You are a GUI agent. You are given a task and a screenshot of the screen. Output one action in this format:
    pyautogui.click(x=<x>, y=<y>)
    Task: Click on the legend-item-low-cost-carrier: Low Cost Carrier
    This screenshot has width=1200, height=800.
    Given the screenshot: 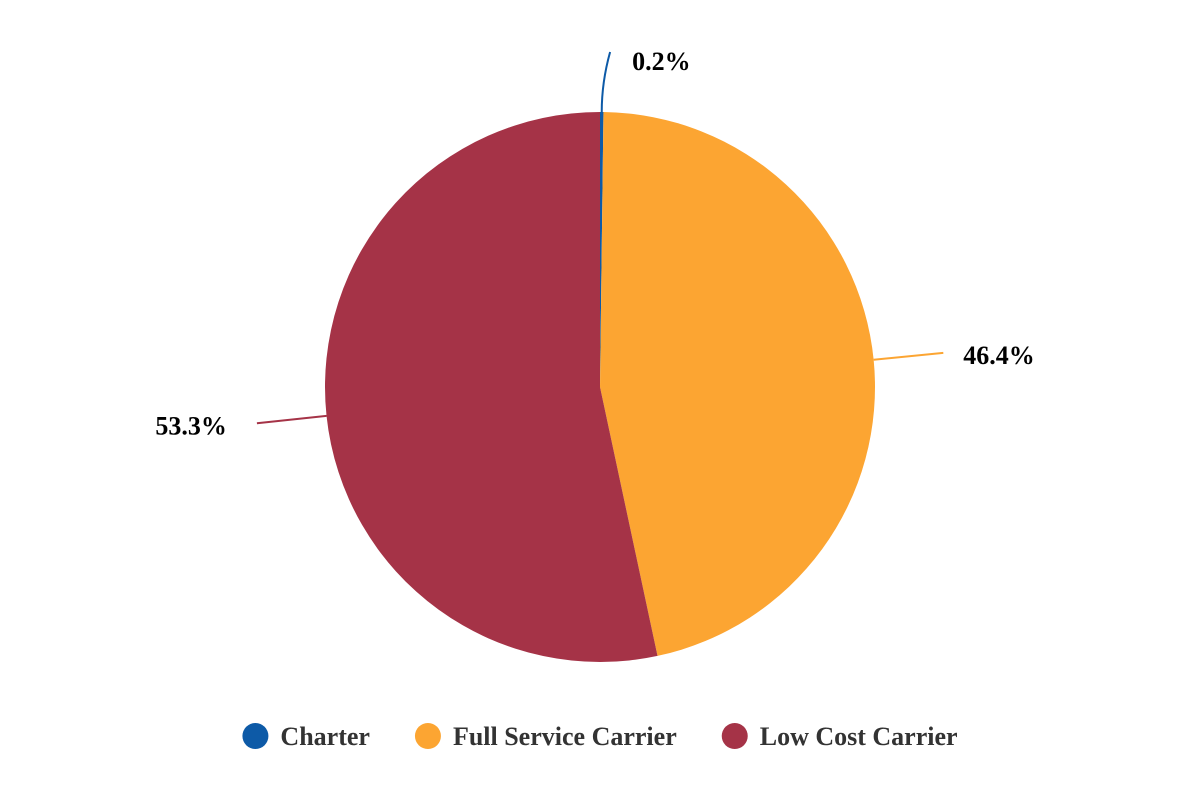 What is the action you would take?
    pyautogui.click(x=839, y=736)
    